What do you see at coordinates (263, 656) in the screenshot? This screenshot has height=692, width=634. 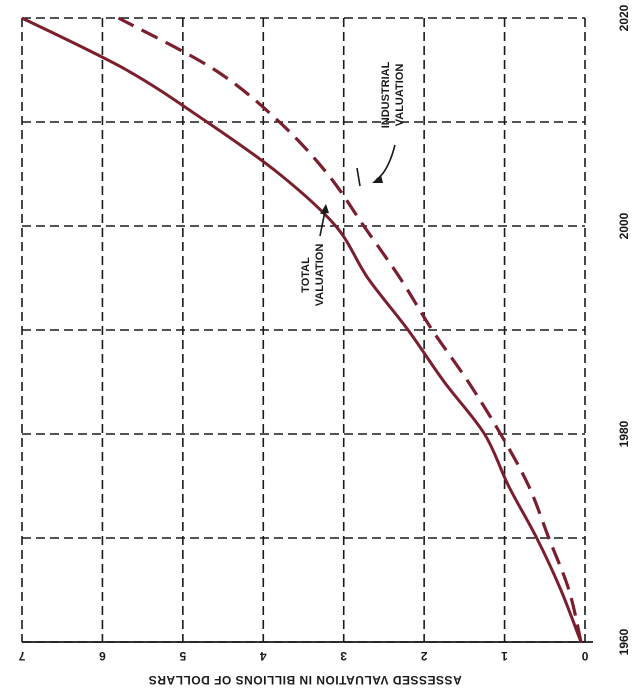 I see `value-tick-label-4: 4` at bounding box center [263, 656].